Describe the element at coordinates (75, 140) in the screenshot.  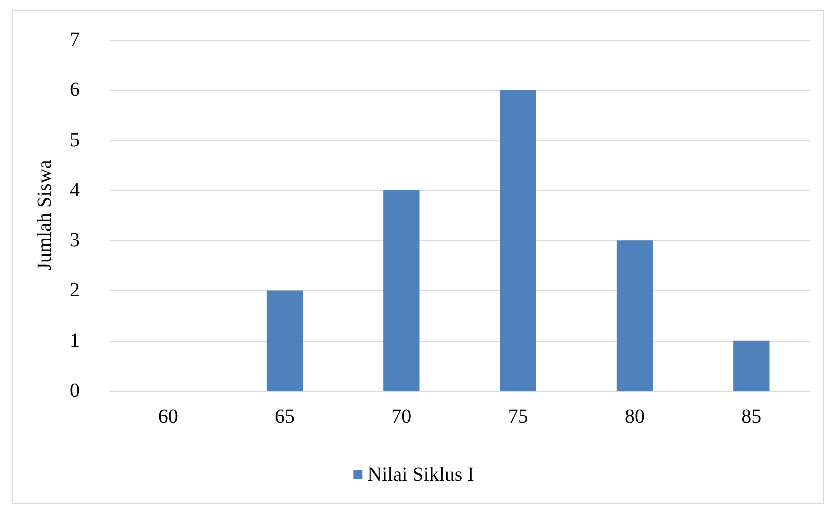
I see `y-tick-label: 5` at that location.